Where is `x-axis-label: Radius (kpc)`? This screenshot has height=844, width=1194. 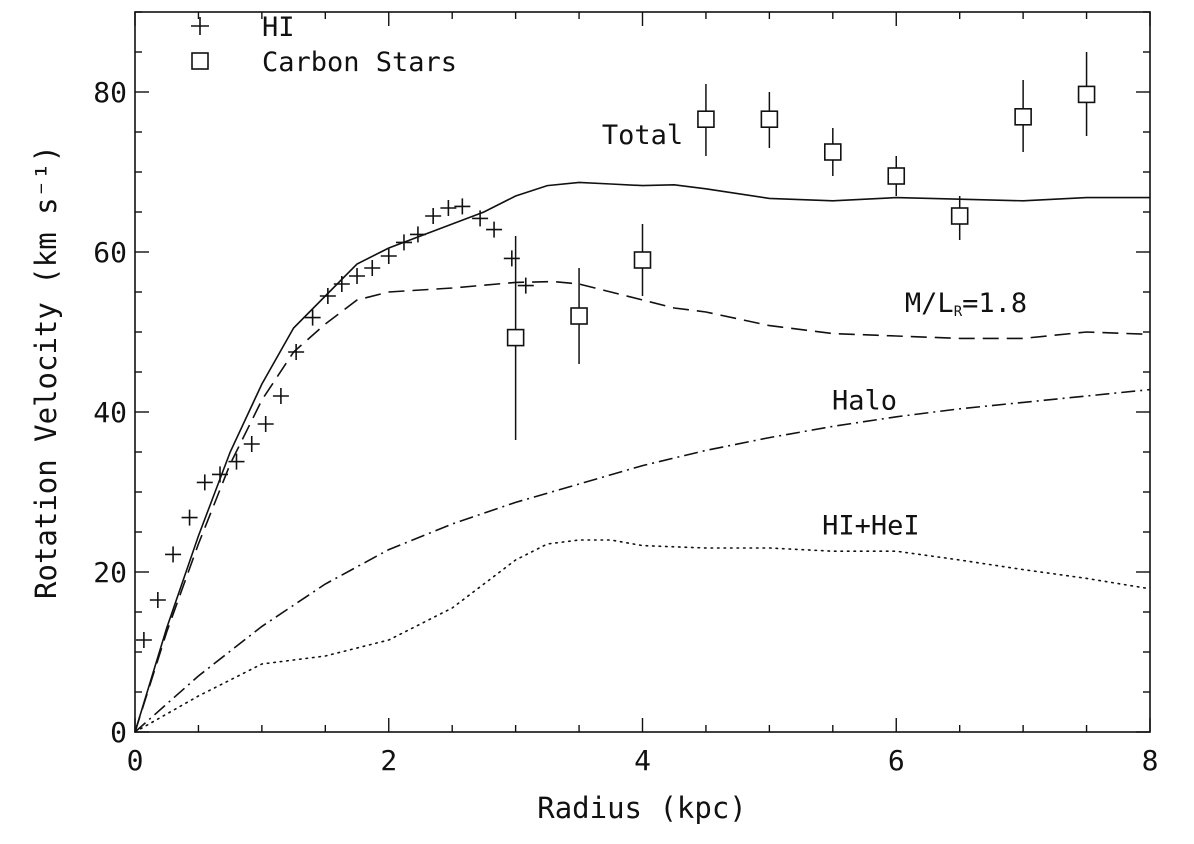
x-axis-label: Radius (kpc) is located at coordinates (642, 808).